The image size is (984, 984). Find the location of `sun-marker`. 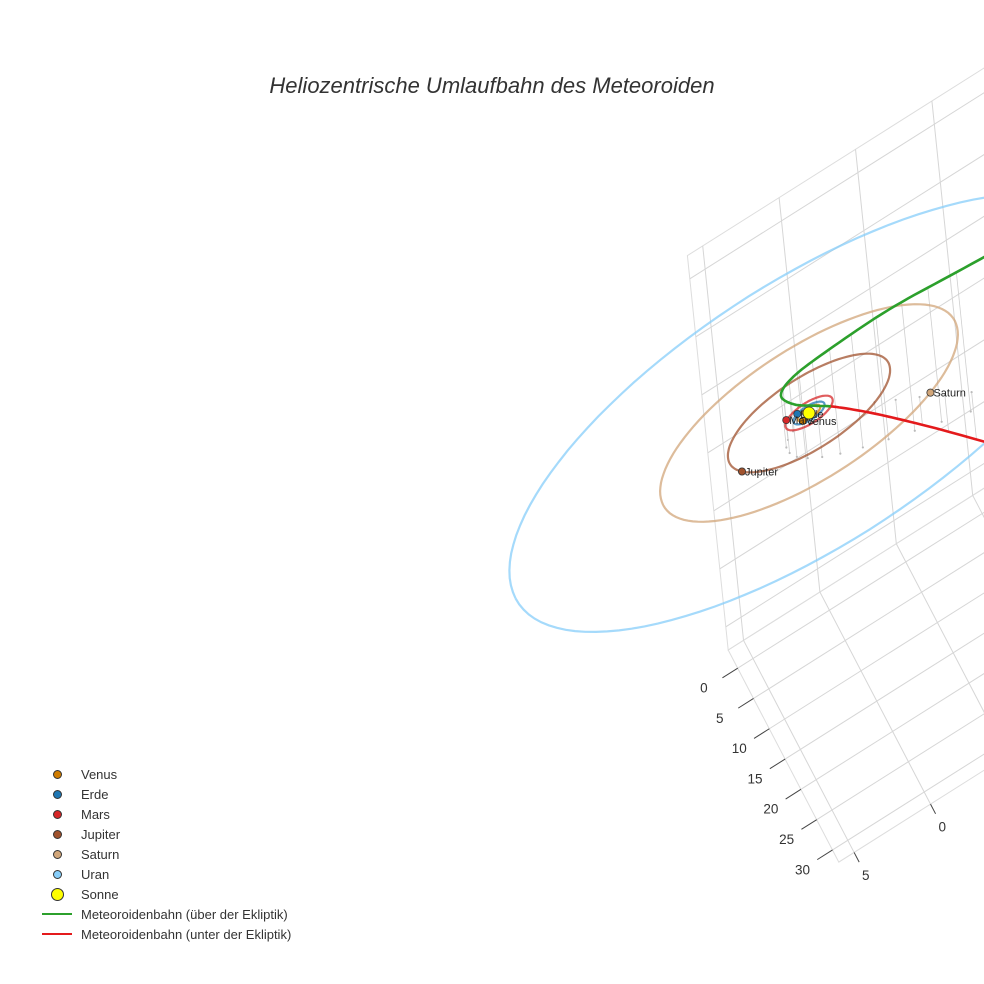

sun-marker is located at coordinates (809, 413).